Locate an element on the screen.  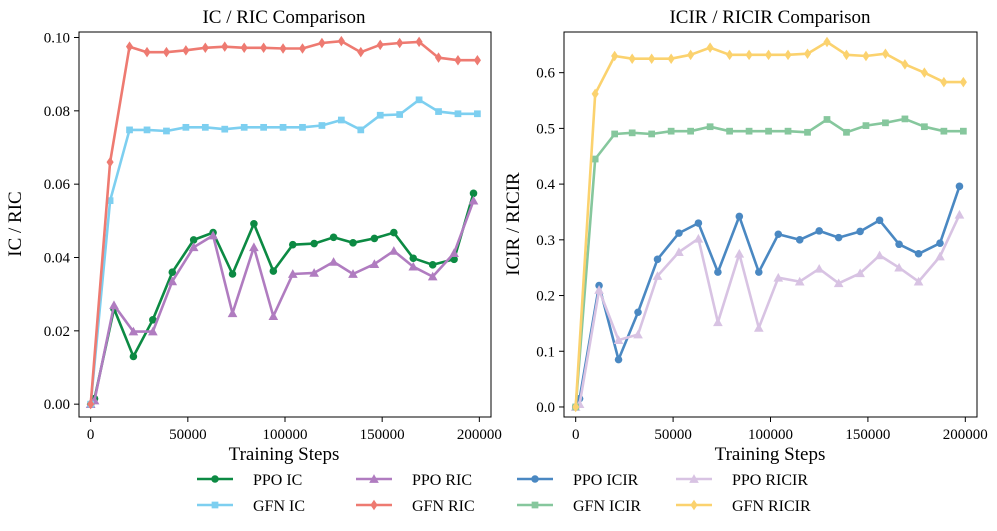
ic-ric-y-tick-label: 0.00 is located at coordinates (57, 405).